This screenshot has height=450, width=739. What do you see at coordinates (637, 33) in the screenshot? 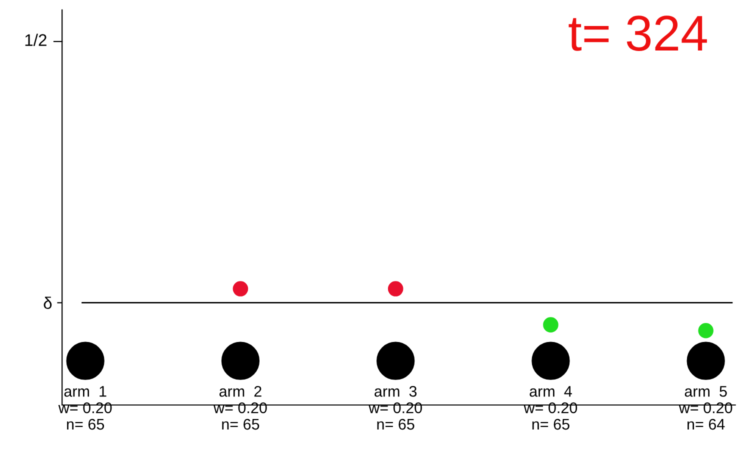
I see `text: t= 324` at bounding box center [637, 33].